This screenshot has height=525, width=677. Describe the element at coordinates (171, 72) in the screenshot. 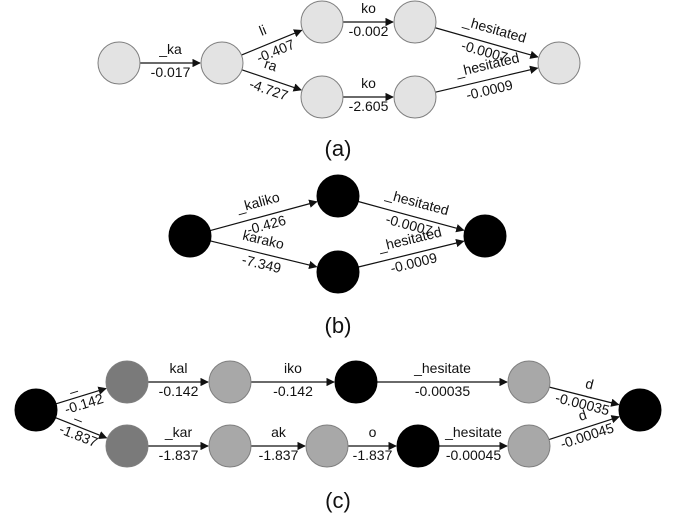

I see `edge-score: -0.017` at that location.